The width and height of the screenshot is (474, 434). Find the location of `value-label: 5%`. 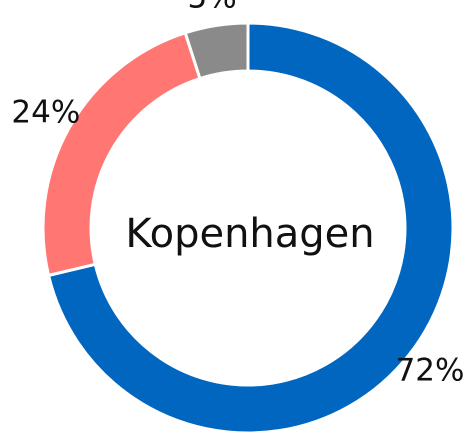

value-label: 5% is located at coordinates (211, 7).